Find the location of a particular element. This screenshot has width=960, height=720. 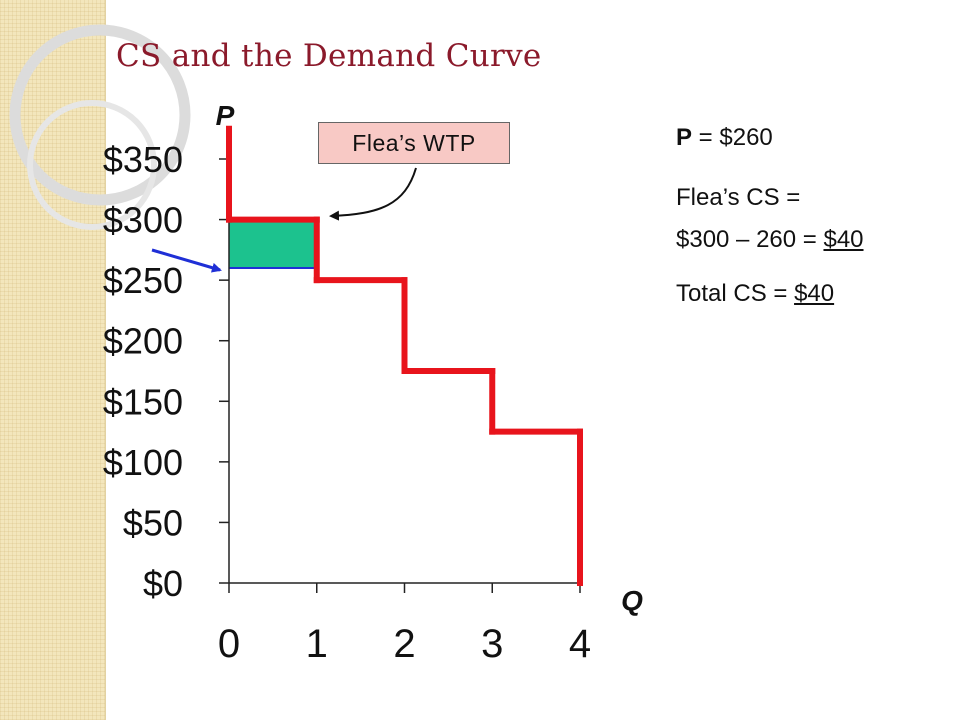

consumer-surplus-area is located at coordinates (273, 244).